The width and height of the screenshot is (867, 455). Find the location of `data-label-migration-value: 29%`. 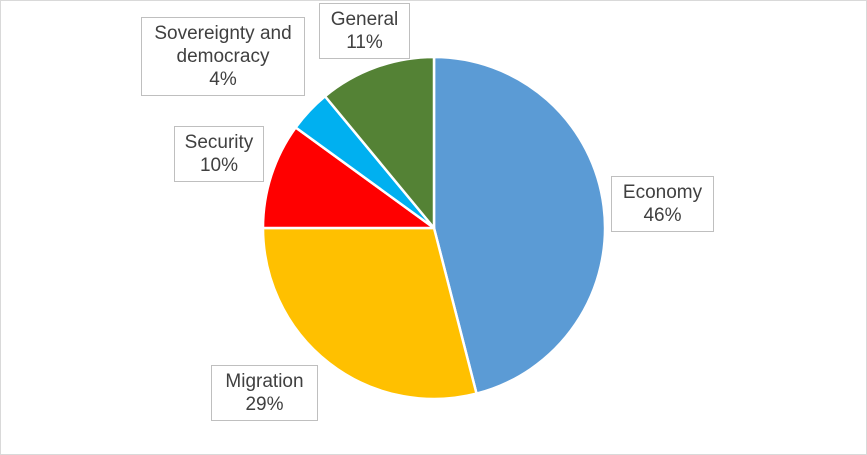

data-label-migration-value: 29% is located at coordinates (264, 404).